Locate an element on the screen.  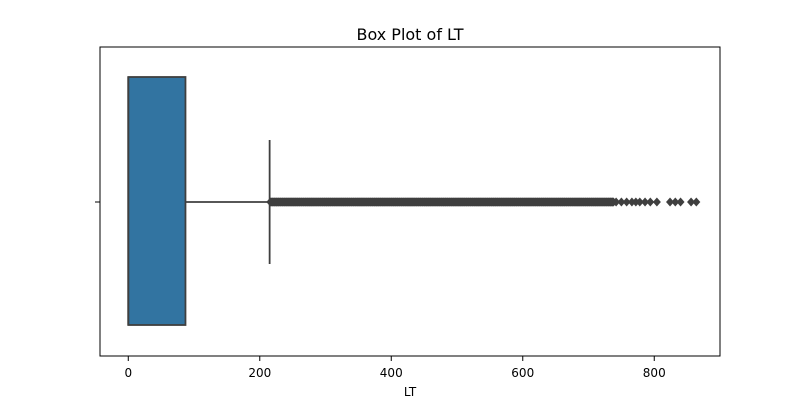
x-tick-label: 800 is located at coordinates (654, 373).